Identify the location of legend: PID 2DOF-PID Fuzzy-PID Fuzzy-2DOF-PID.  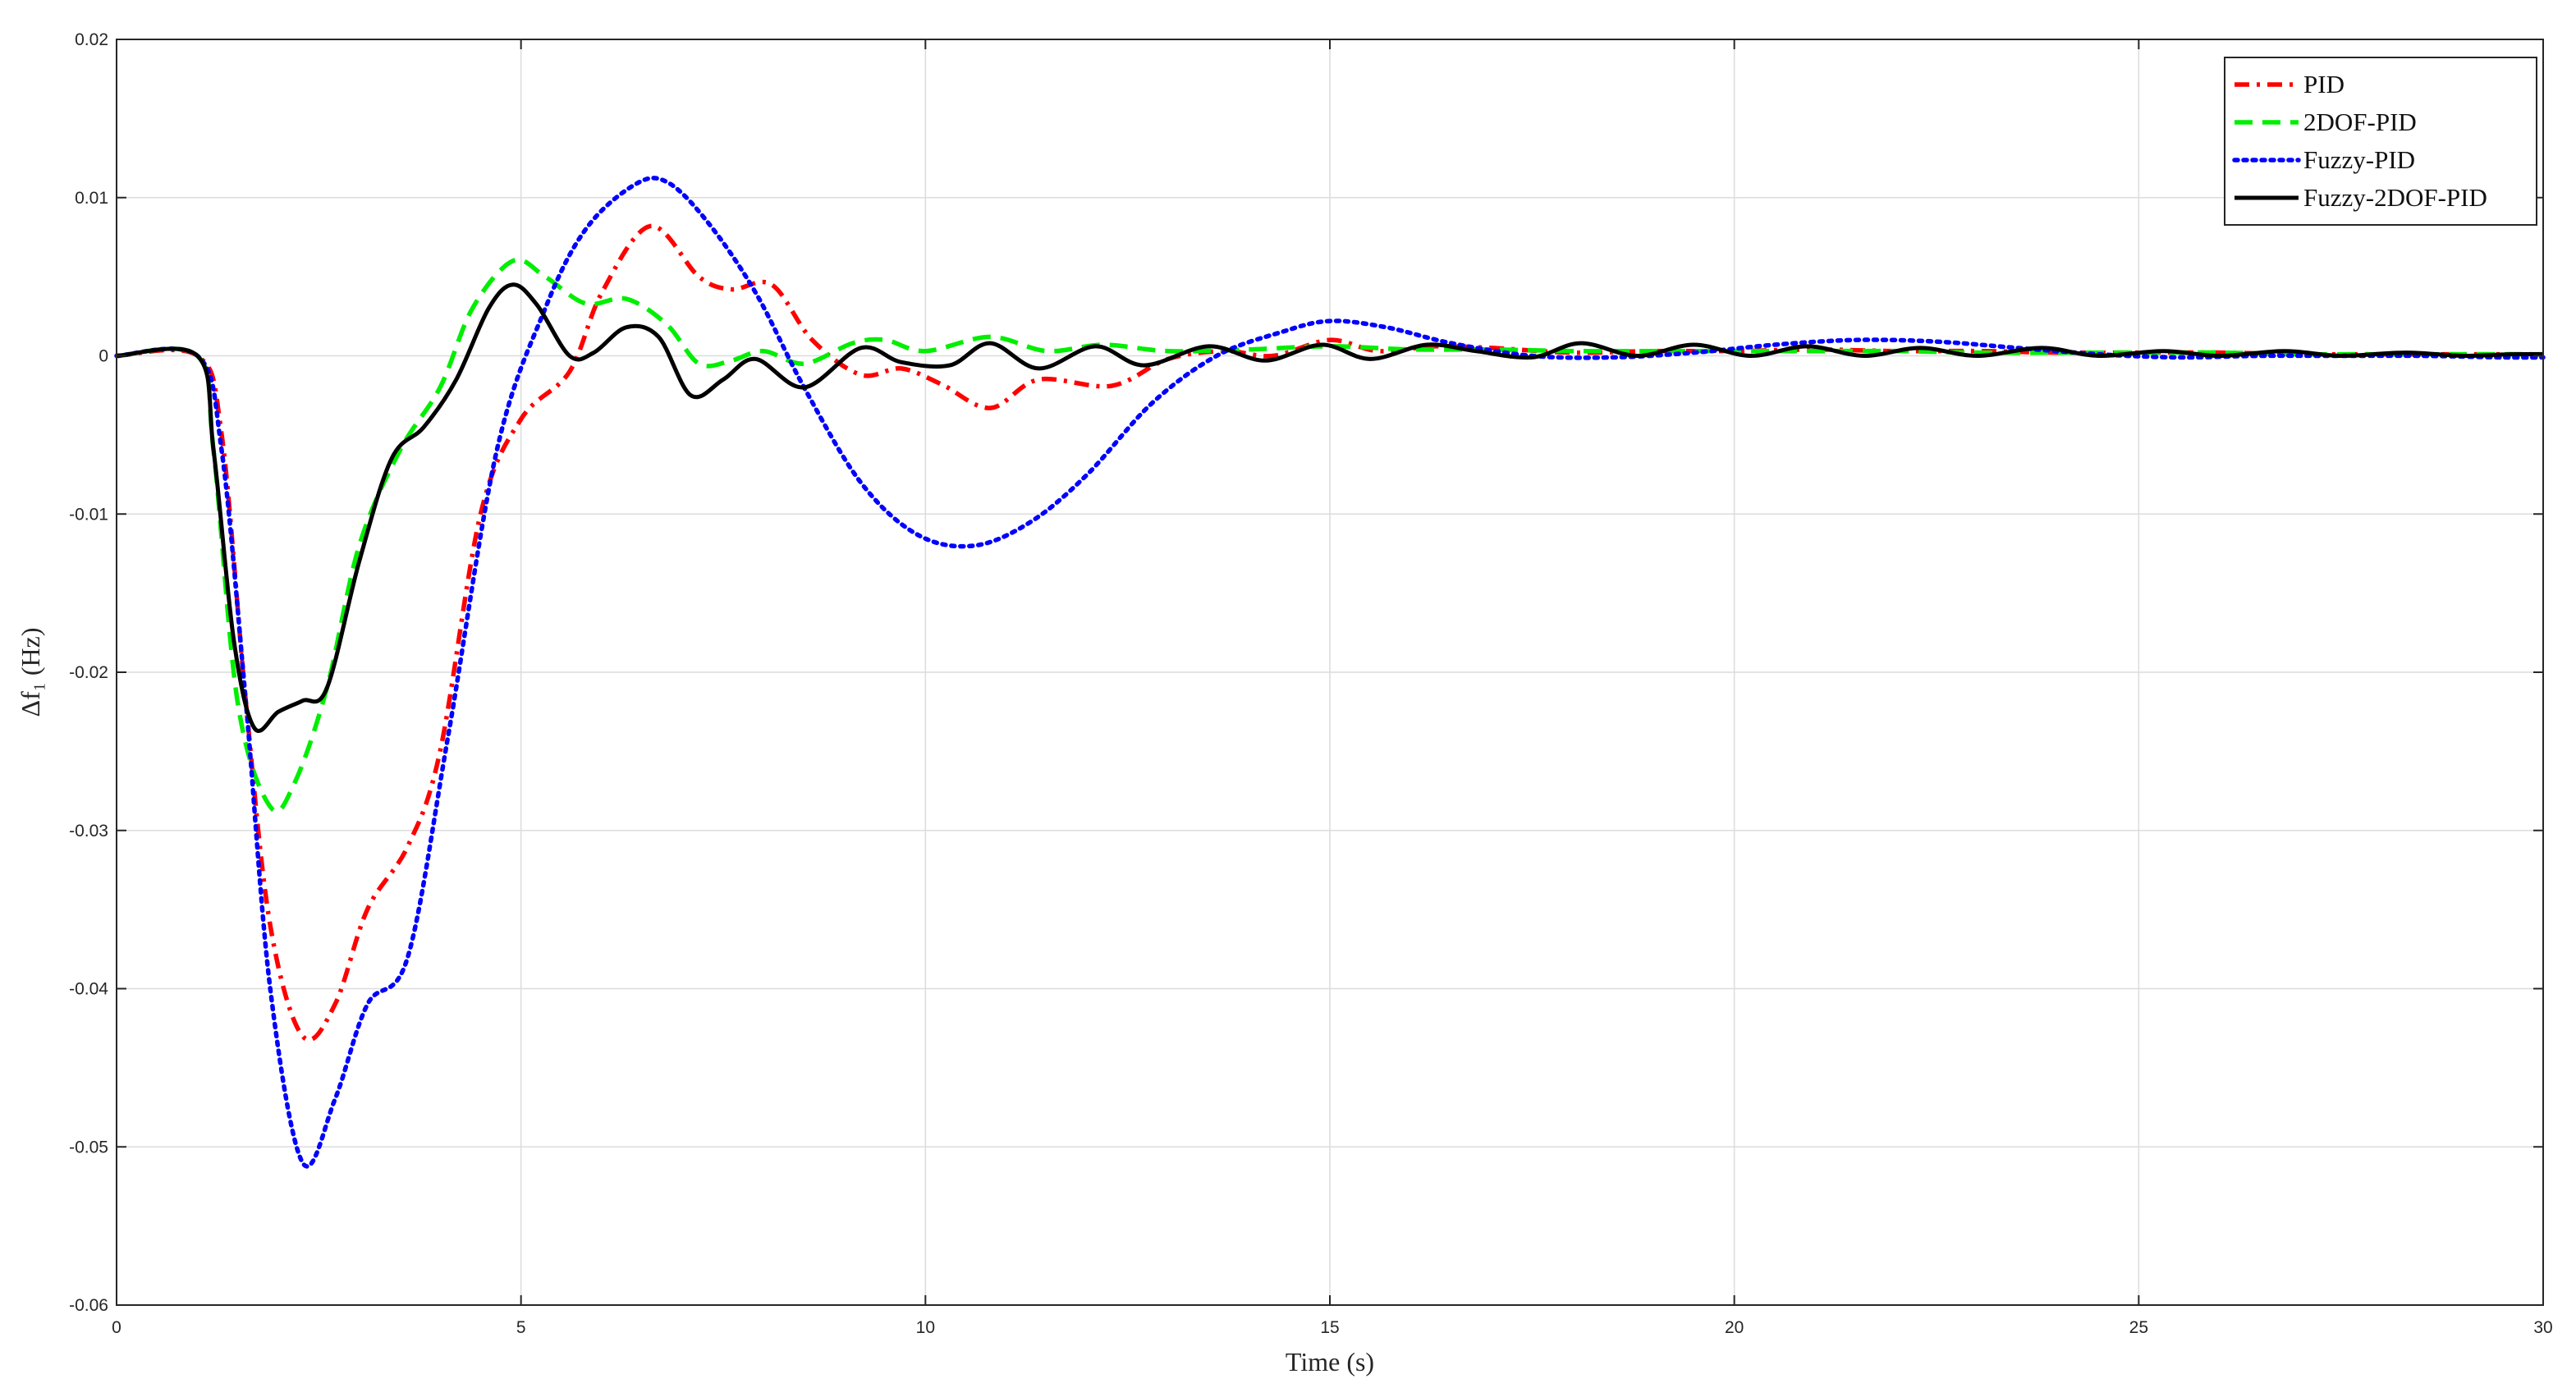
(2380, 141).